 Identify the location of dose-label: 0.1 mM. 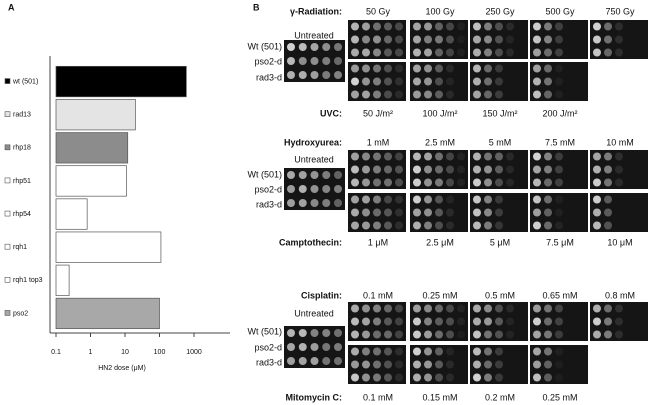
(378, 397).